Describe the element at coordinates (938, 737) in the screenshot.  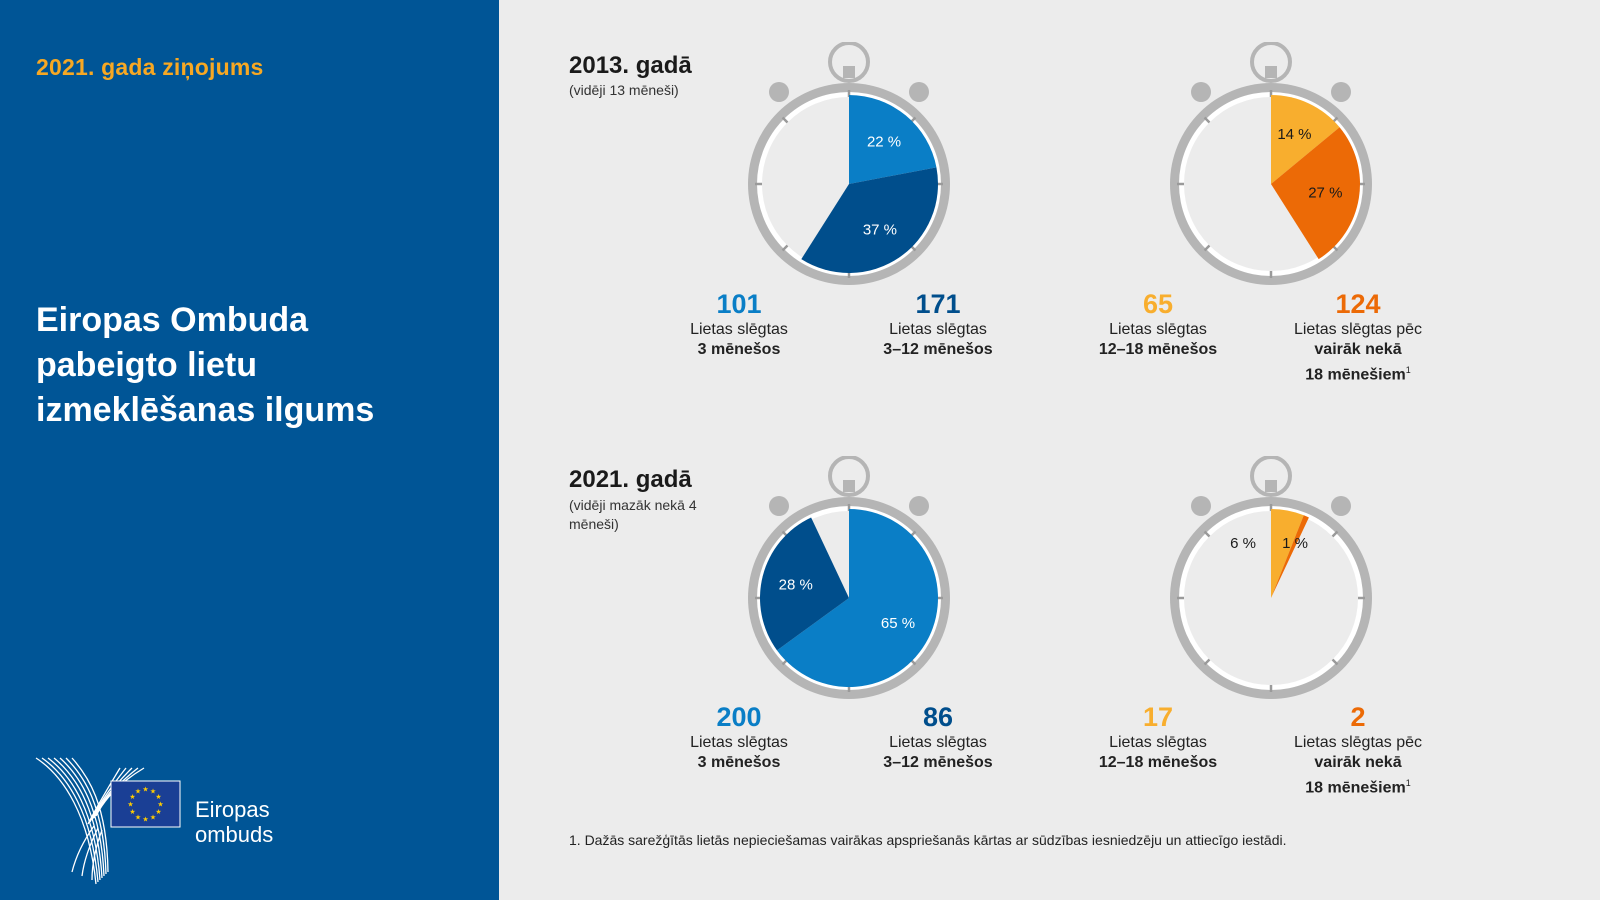
I see `stat-block: 86 Lietas slēgtas 3–12 mēnešos` at that location.